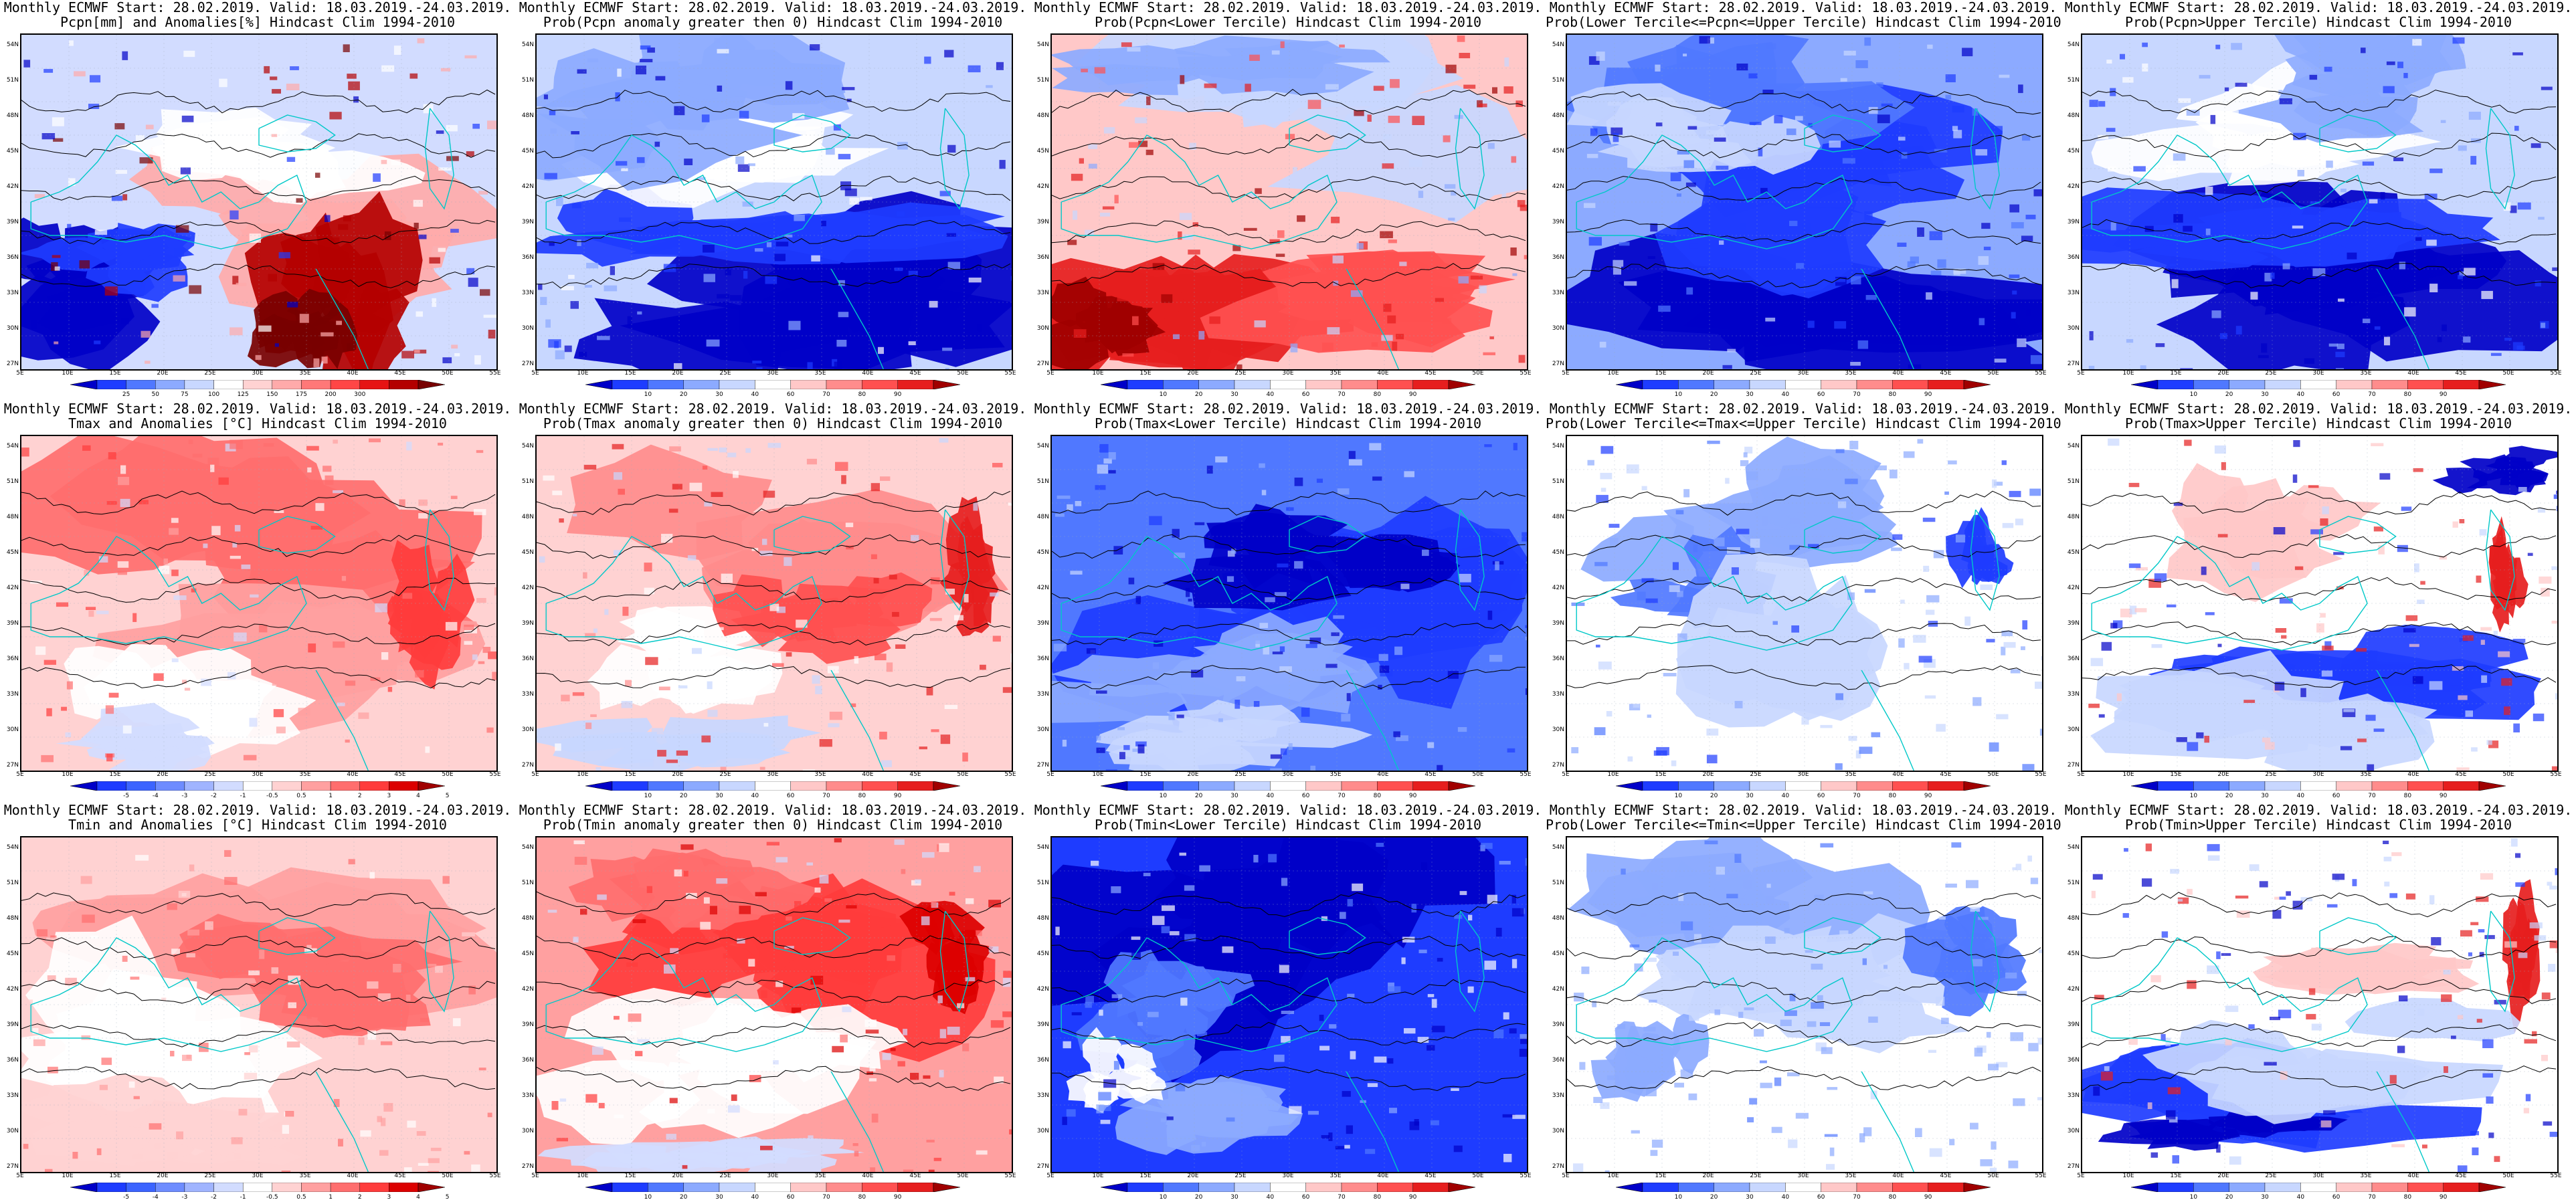 The image size is (2576, 1204). I want to click on colorbar-tick-label: 1, so click(331, 1197).